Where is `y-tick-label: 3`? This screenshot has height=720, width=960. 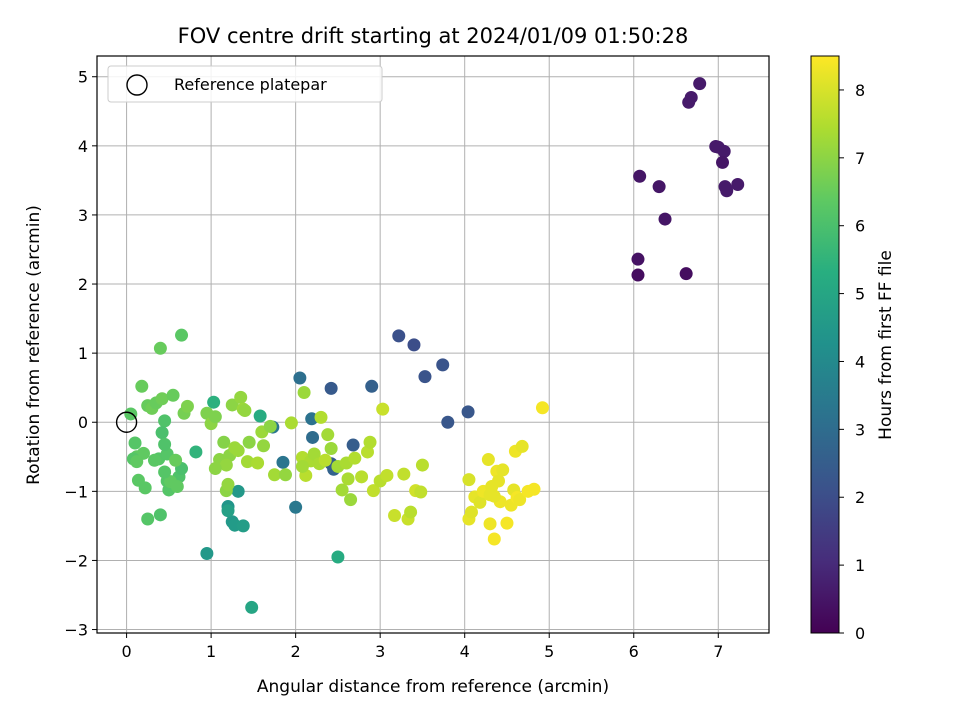
y-tick-label: 3 is located at coordinates (83, 215).